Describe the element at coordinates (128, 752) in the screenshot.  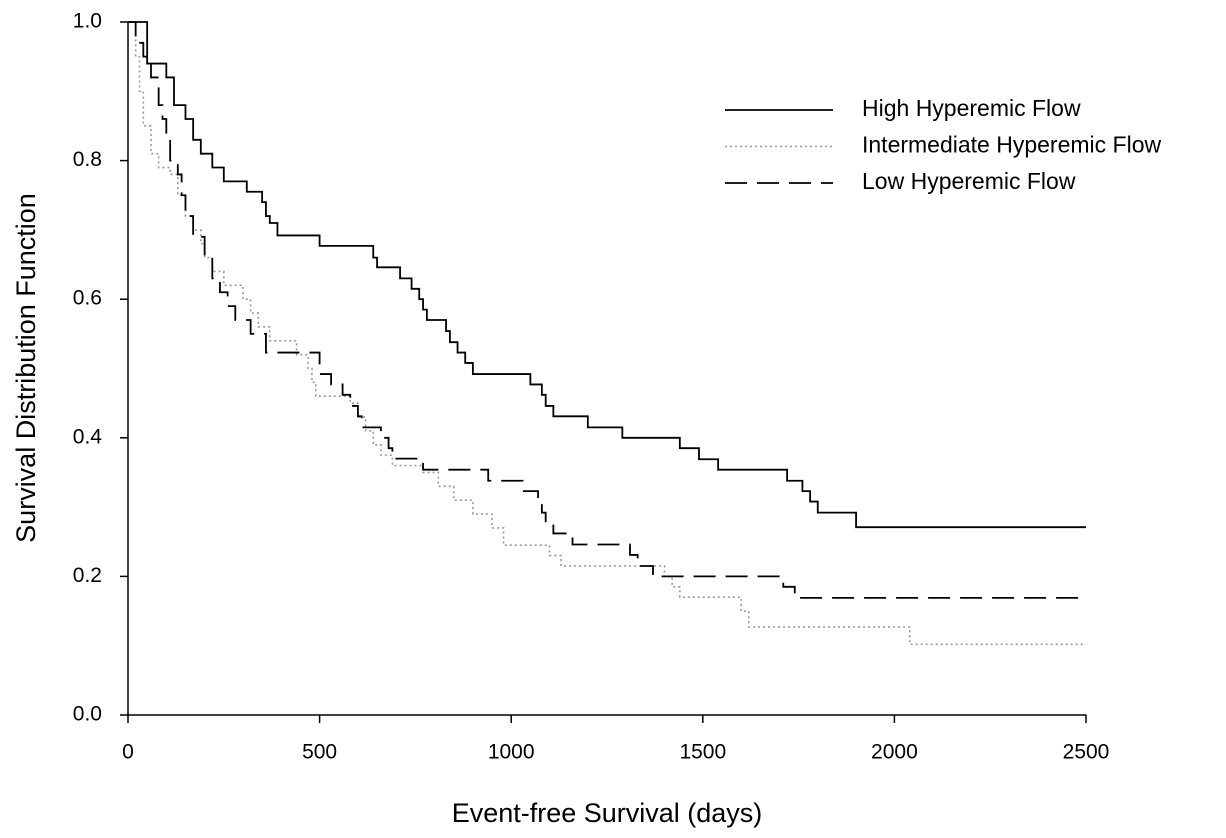
I see `x-tick-label: 0` at that location.